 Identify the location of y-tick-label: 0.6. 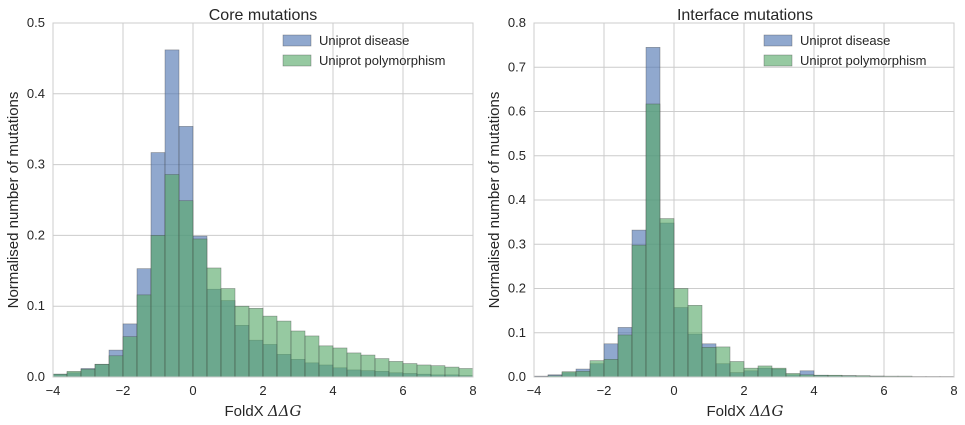
(517, 111).